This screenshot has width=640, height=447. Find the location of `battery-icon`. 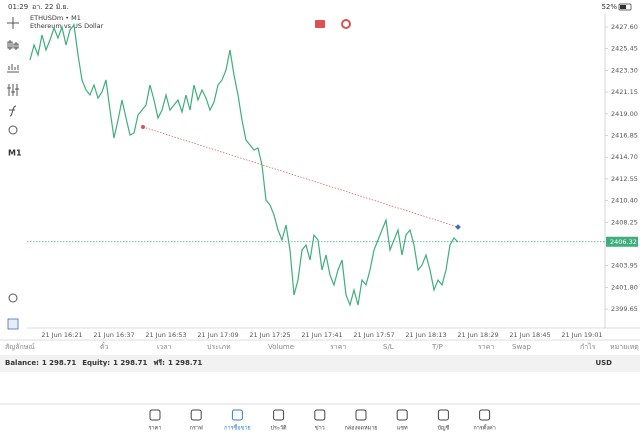

battery-icon is located at coordinates (625, 7).